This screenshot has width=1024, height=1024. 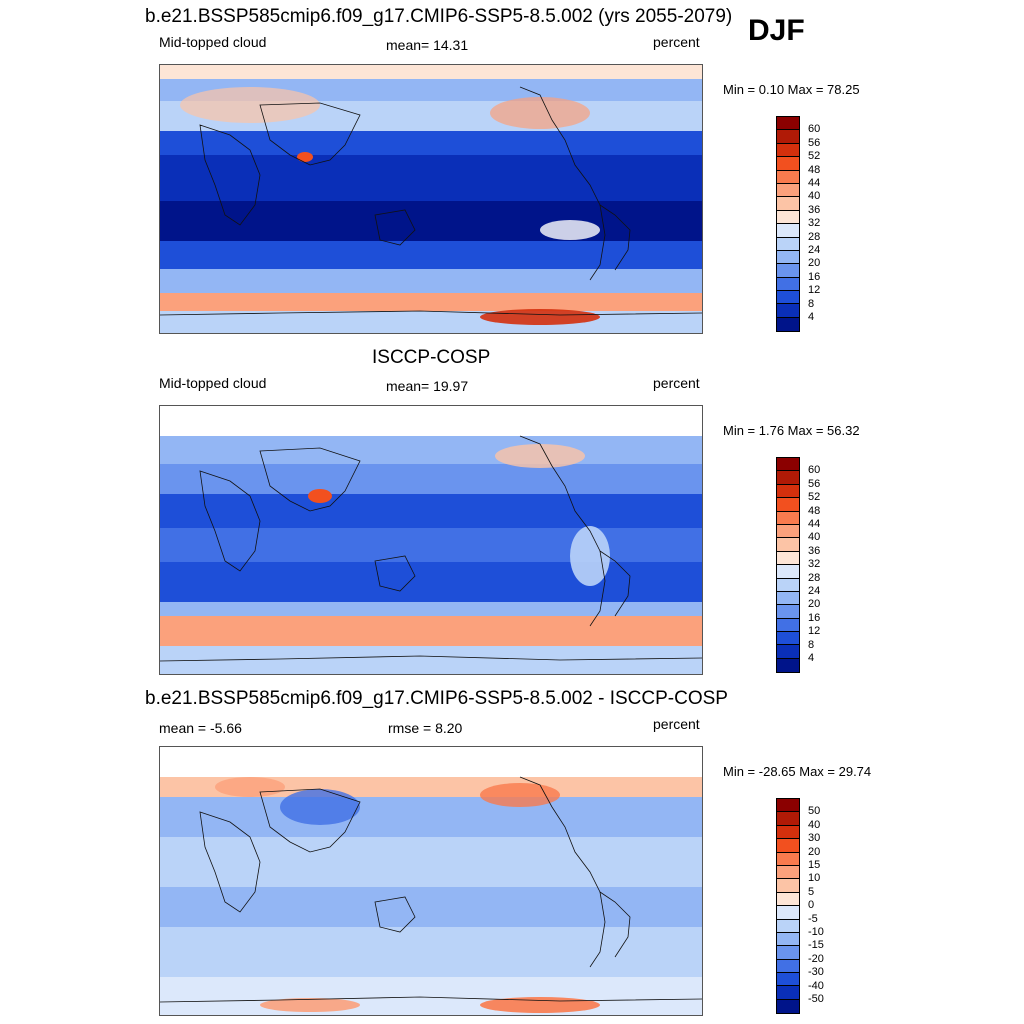 I want to click on panel-1-variable-label: Mid-topped cloud, so click(x=213, y=42).